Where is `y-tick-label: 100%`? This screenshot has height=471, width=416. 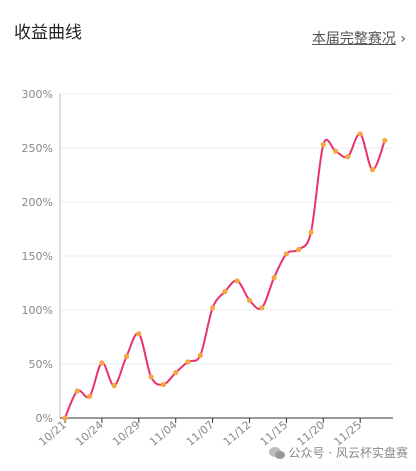
y-tick-label: 100% is located at coordinates (37, 310).